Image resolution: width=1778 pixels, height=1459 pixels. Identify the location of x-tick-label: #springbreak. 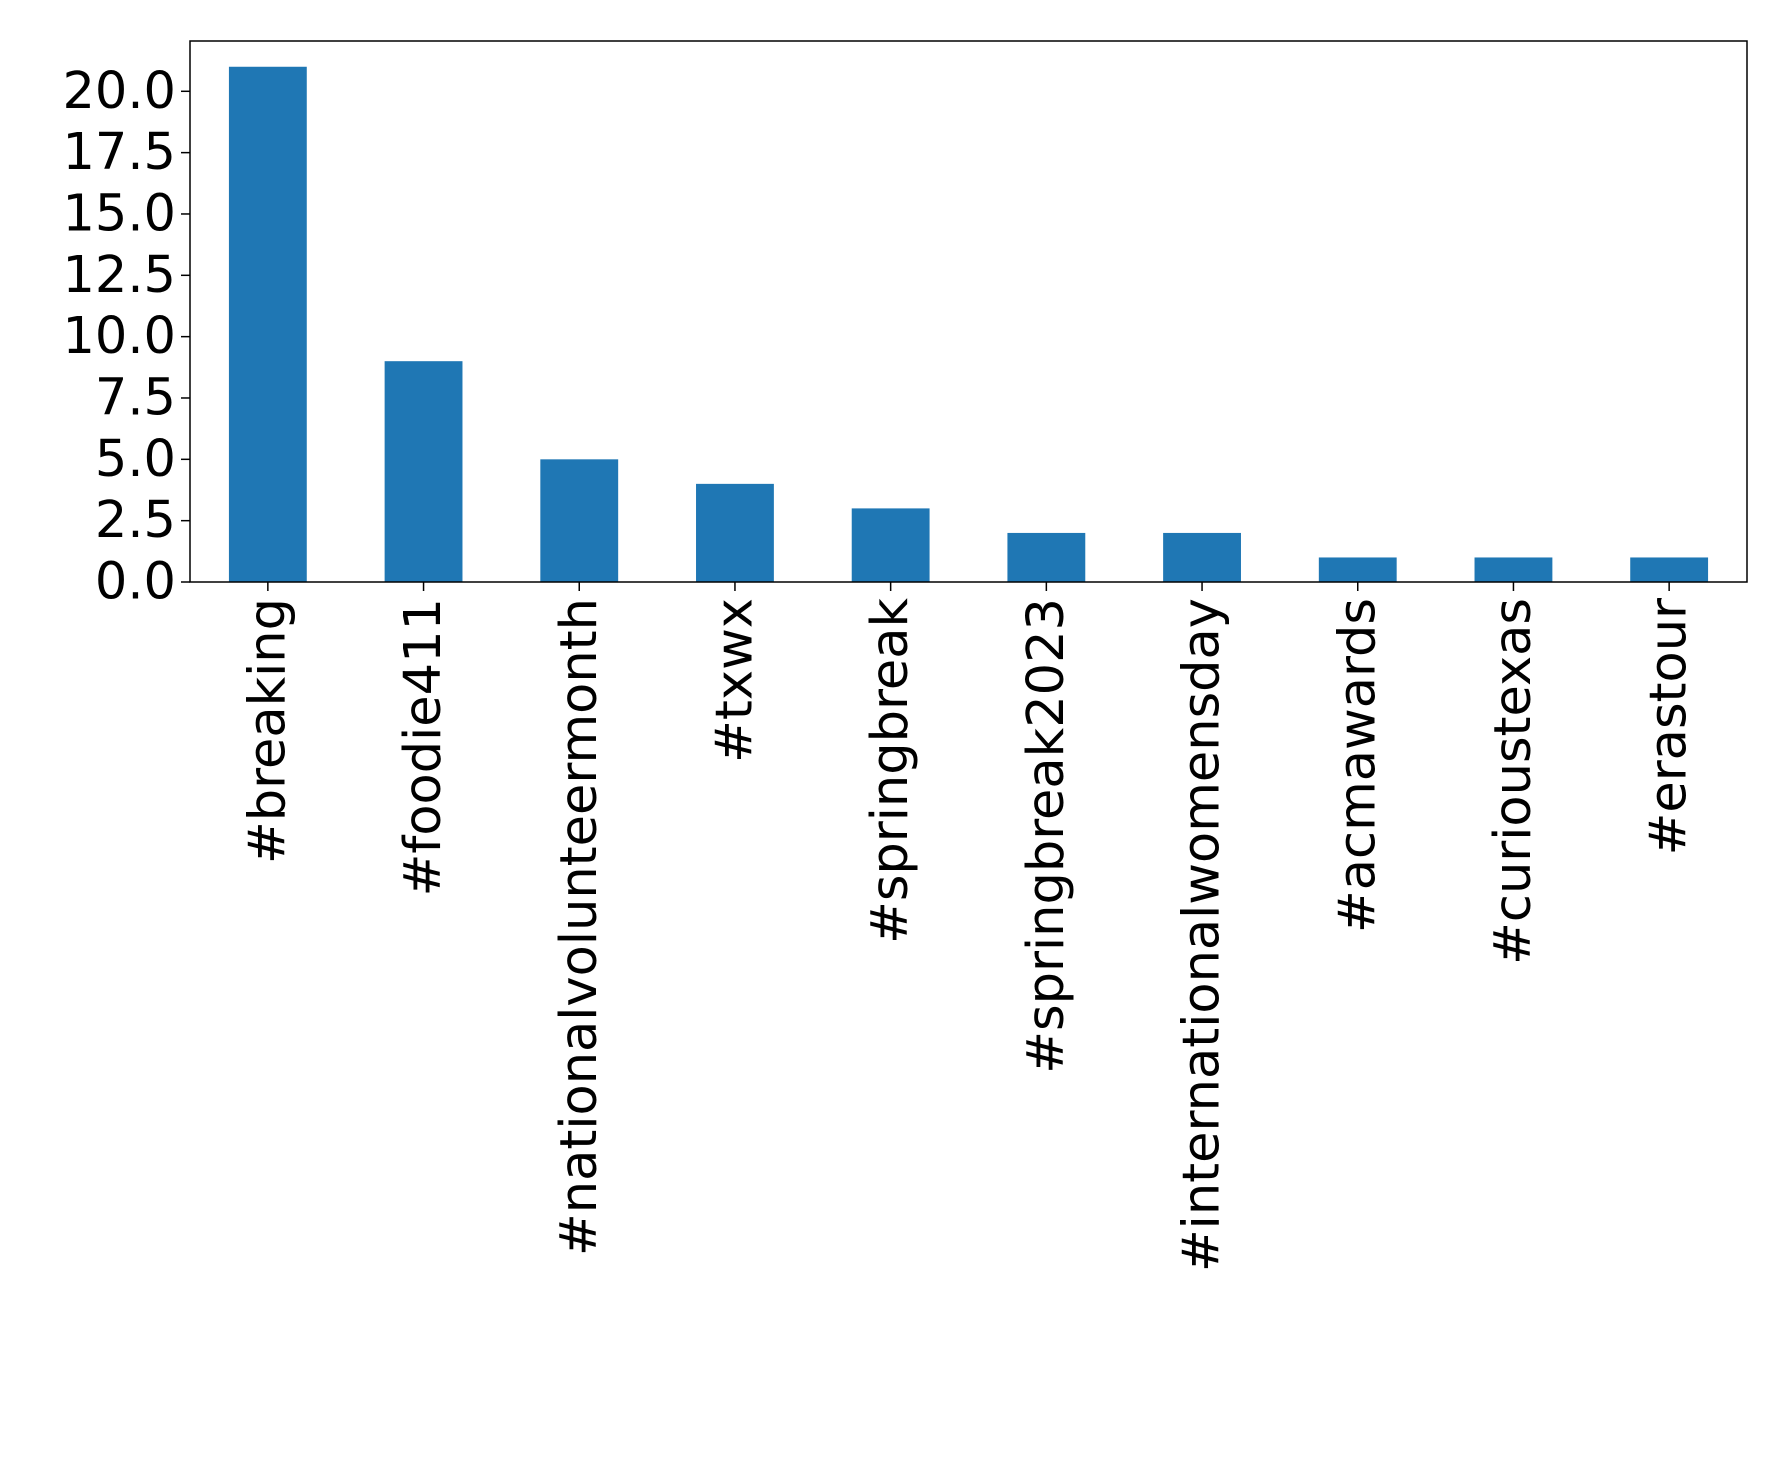
(890, 771).